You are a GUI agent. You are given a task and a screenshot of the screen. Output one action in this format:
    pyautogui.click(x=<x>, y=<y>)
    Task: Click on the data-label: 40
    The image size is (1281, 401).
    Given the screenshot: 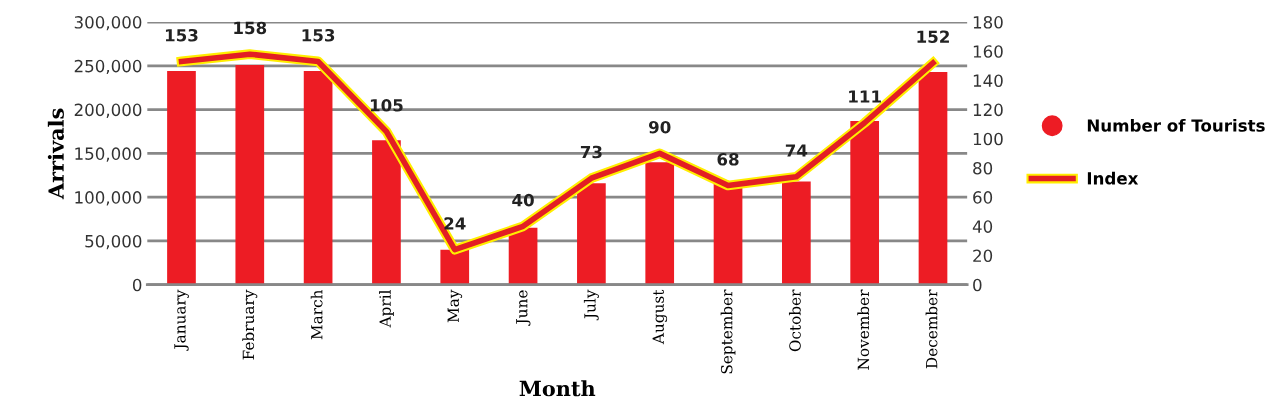 What is the action you would take?
    pyautogui.click(x=523, y=200)
    